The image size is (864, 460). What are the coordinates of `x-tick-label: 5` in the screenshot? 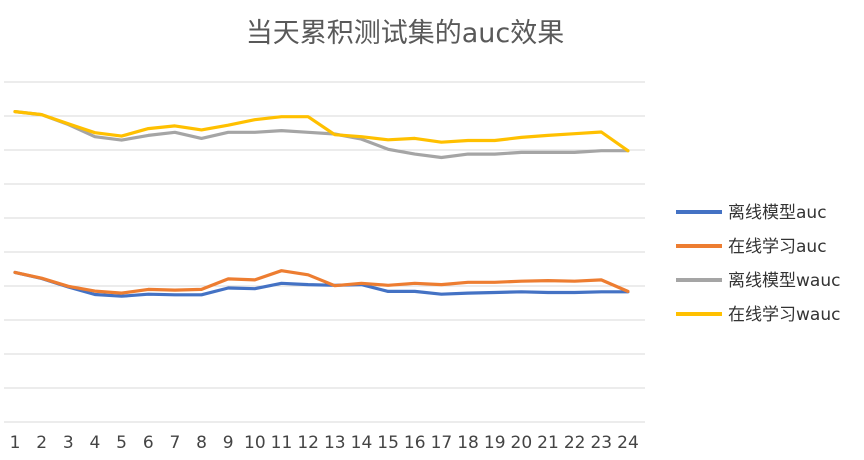 It's located at (121, 443).